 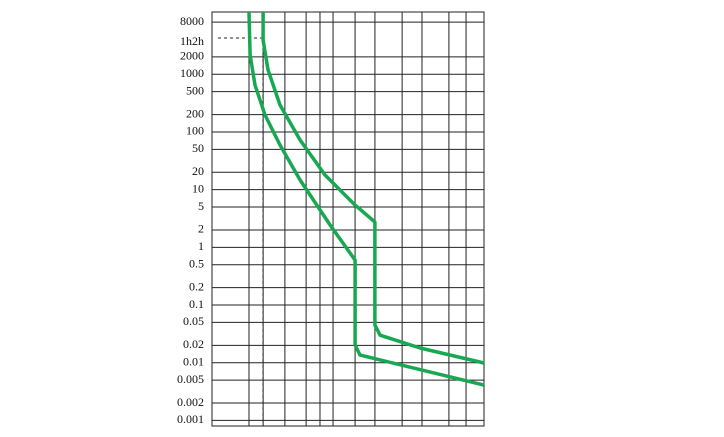 What do you see at coordinates (198, 171) in the screenshot?
I see `y-tick-label: 20` at bounding box center [198, 171].